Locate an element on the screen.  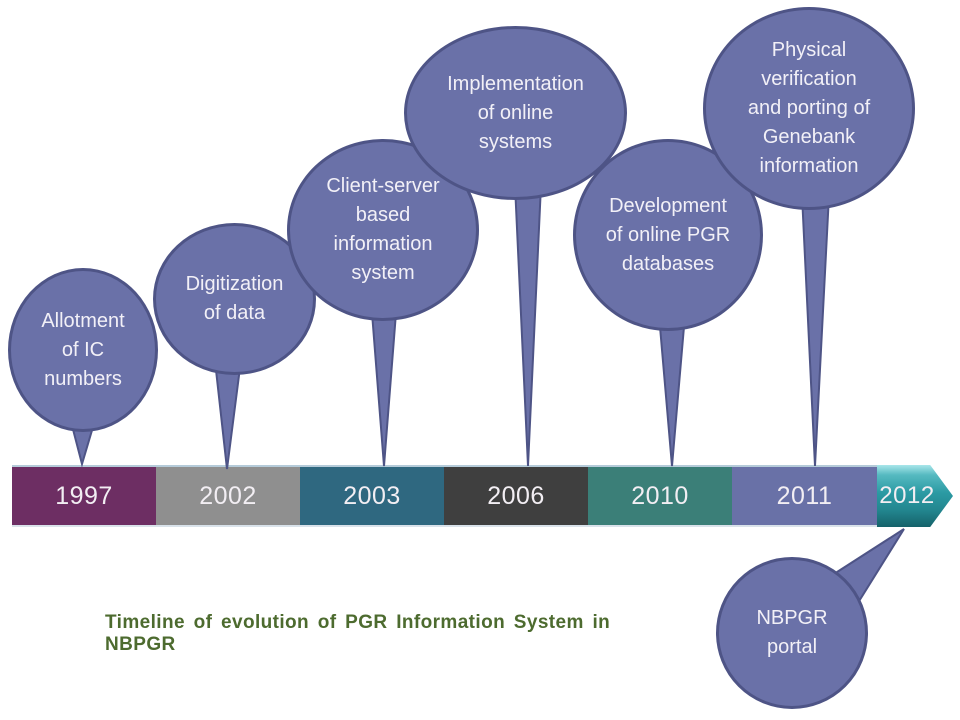
timeline-segment-2011: 2011 is located at coordinates (804, 496).